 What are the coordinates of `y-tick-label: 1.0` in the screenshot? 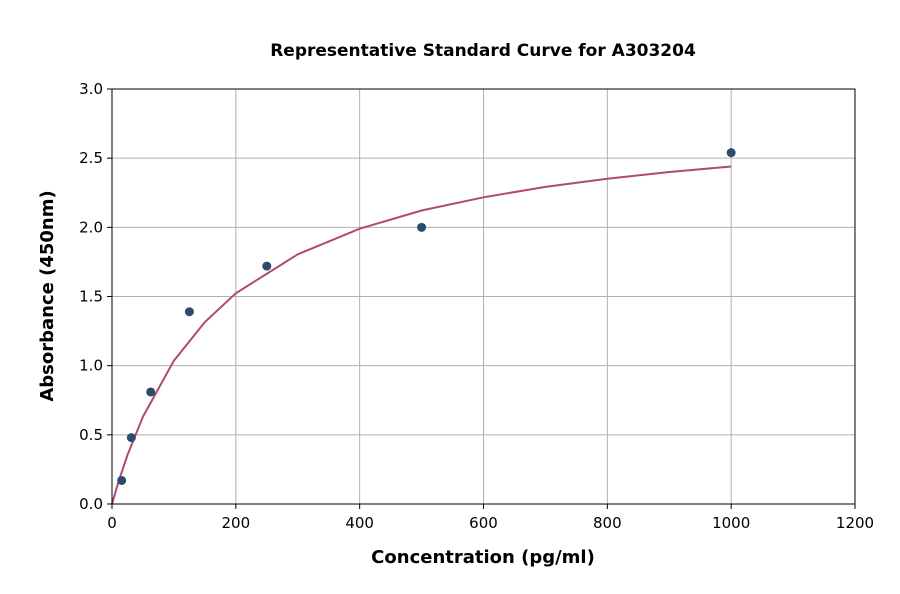 It's located at (91, 366).